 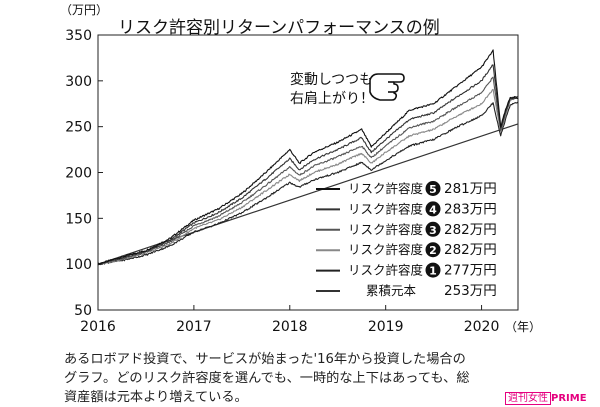 What do you see at coordinates (290, 327) in the screenshot?
I see `x-tick-label: 2018` at bounding box center [290, 327].